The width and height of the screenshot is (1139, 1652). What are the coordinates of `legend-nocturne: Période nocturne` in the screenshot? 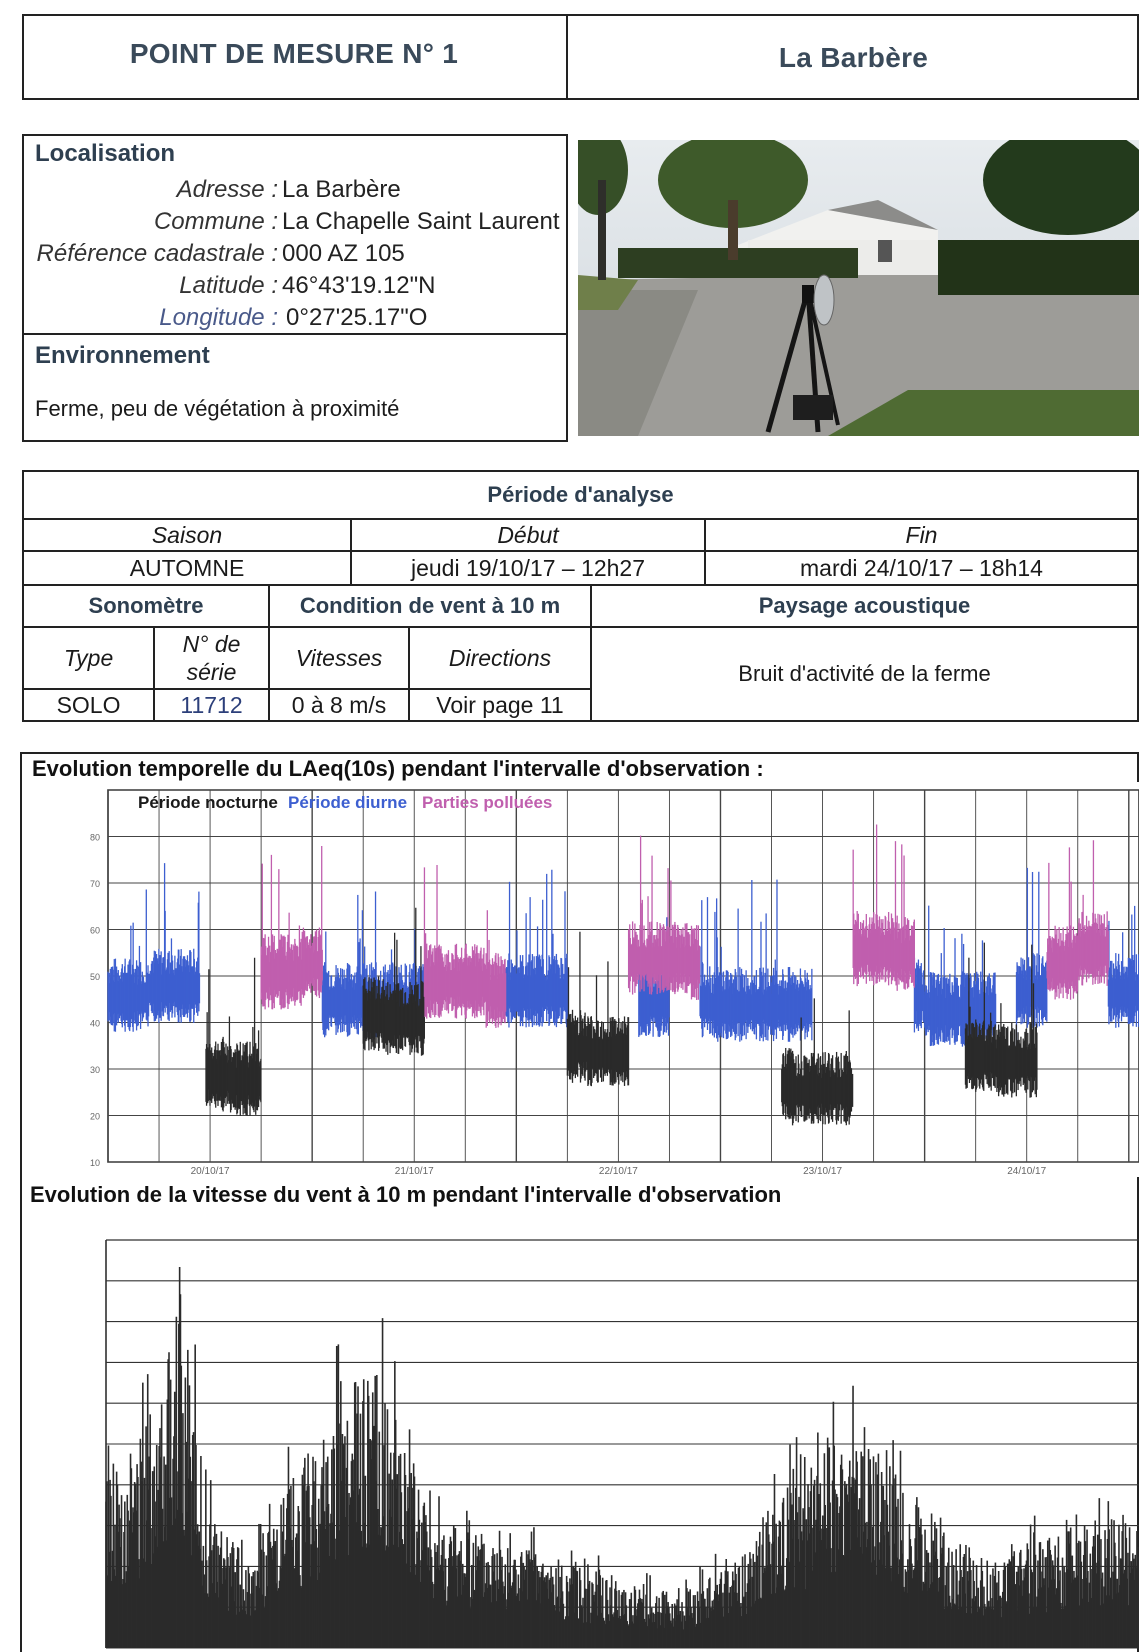 It's located at (208, 802).